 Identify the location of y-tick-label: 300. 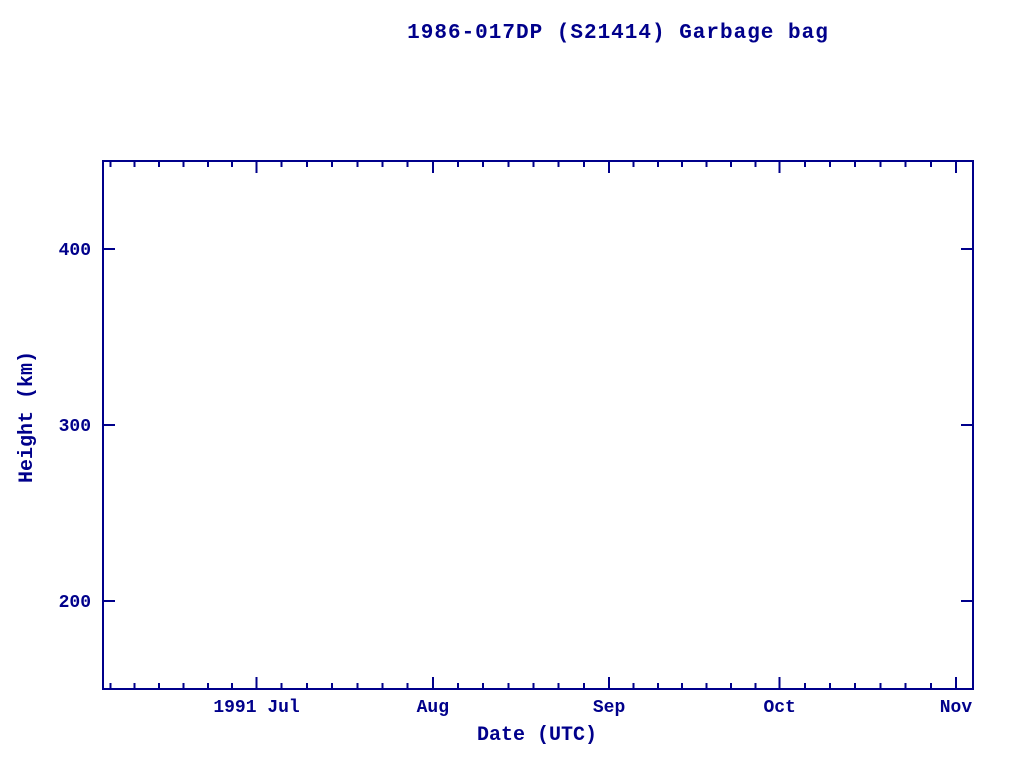
(75, 427).